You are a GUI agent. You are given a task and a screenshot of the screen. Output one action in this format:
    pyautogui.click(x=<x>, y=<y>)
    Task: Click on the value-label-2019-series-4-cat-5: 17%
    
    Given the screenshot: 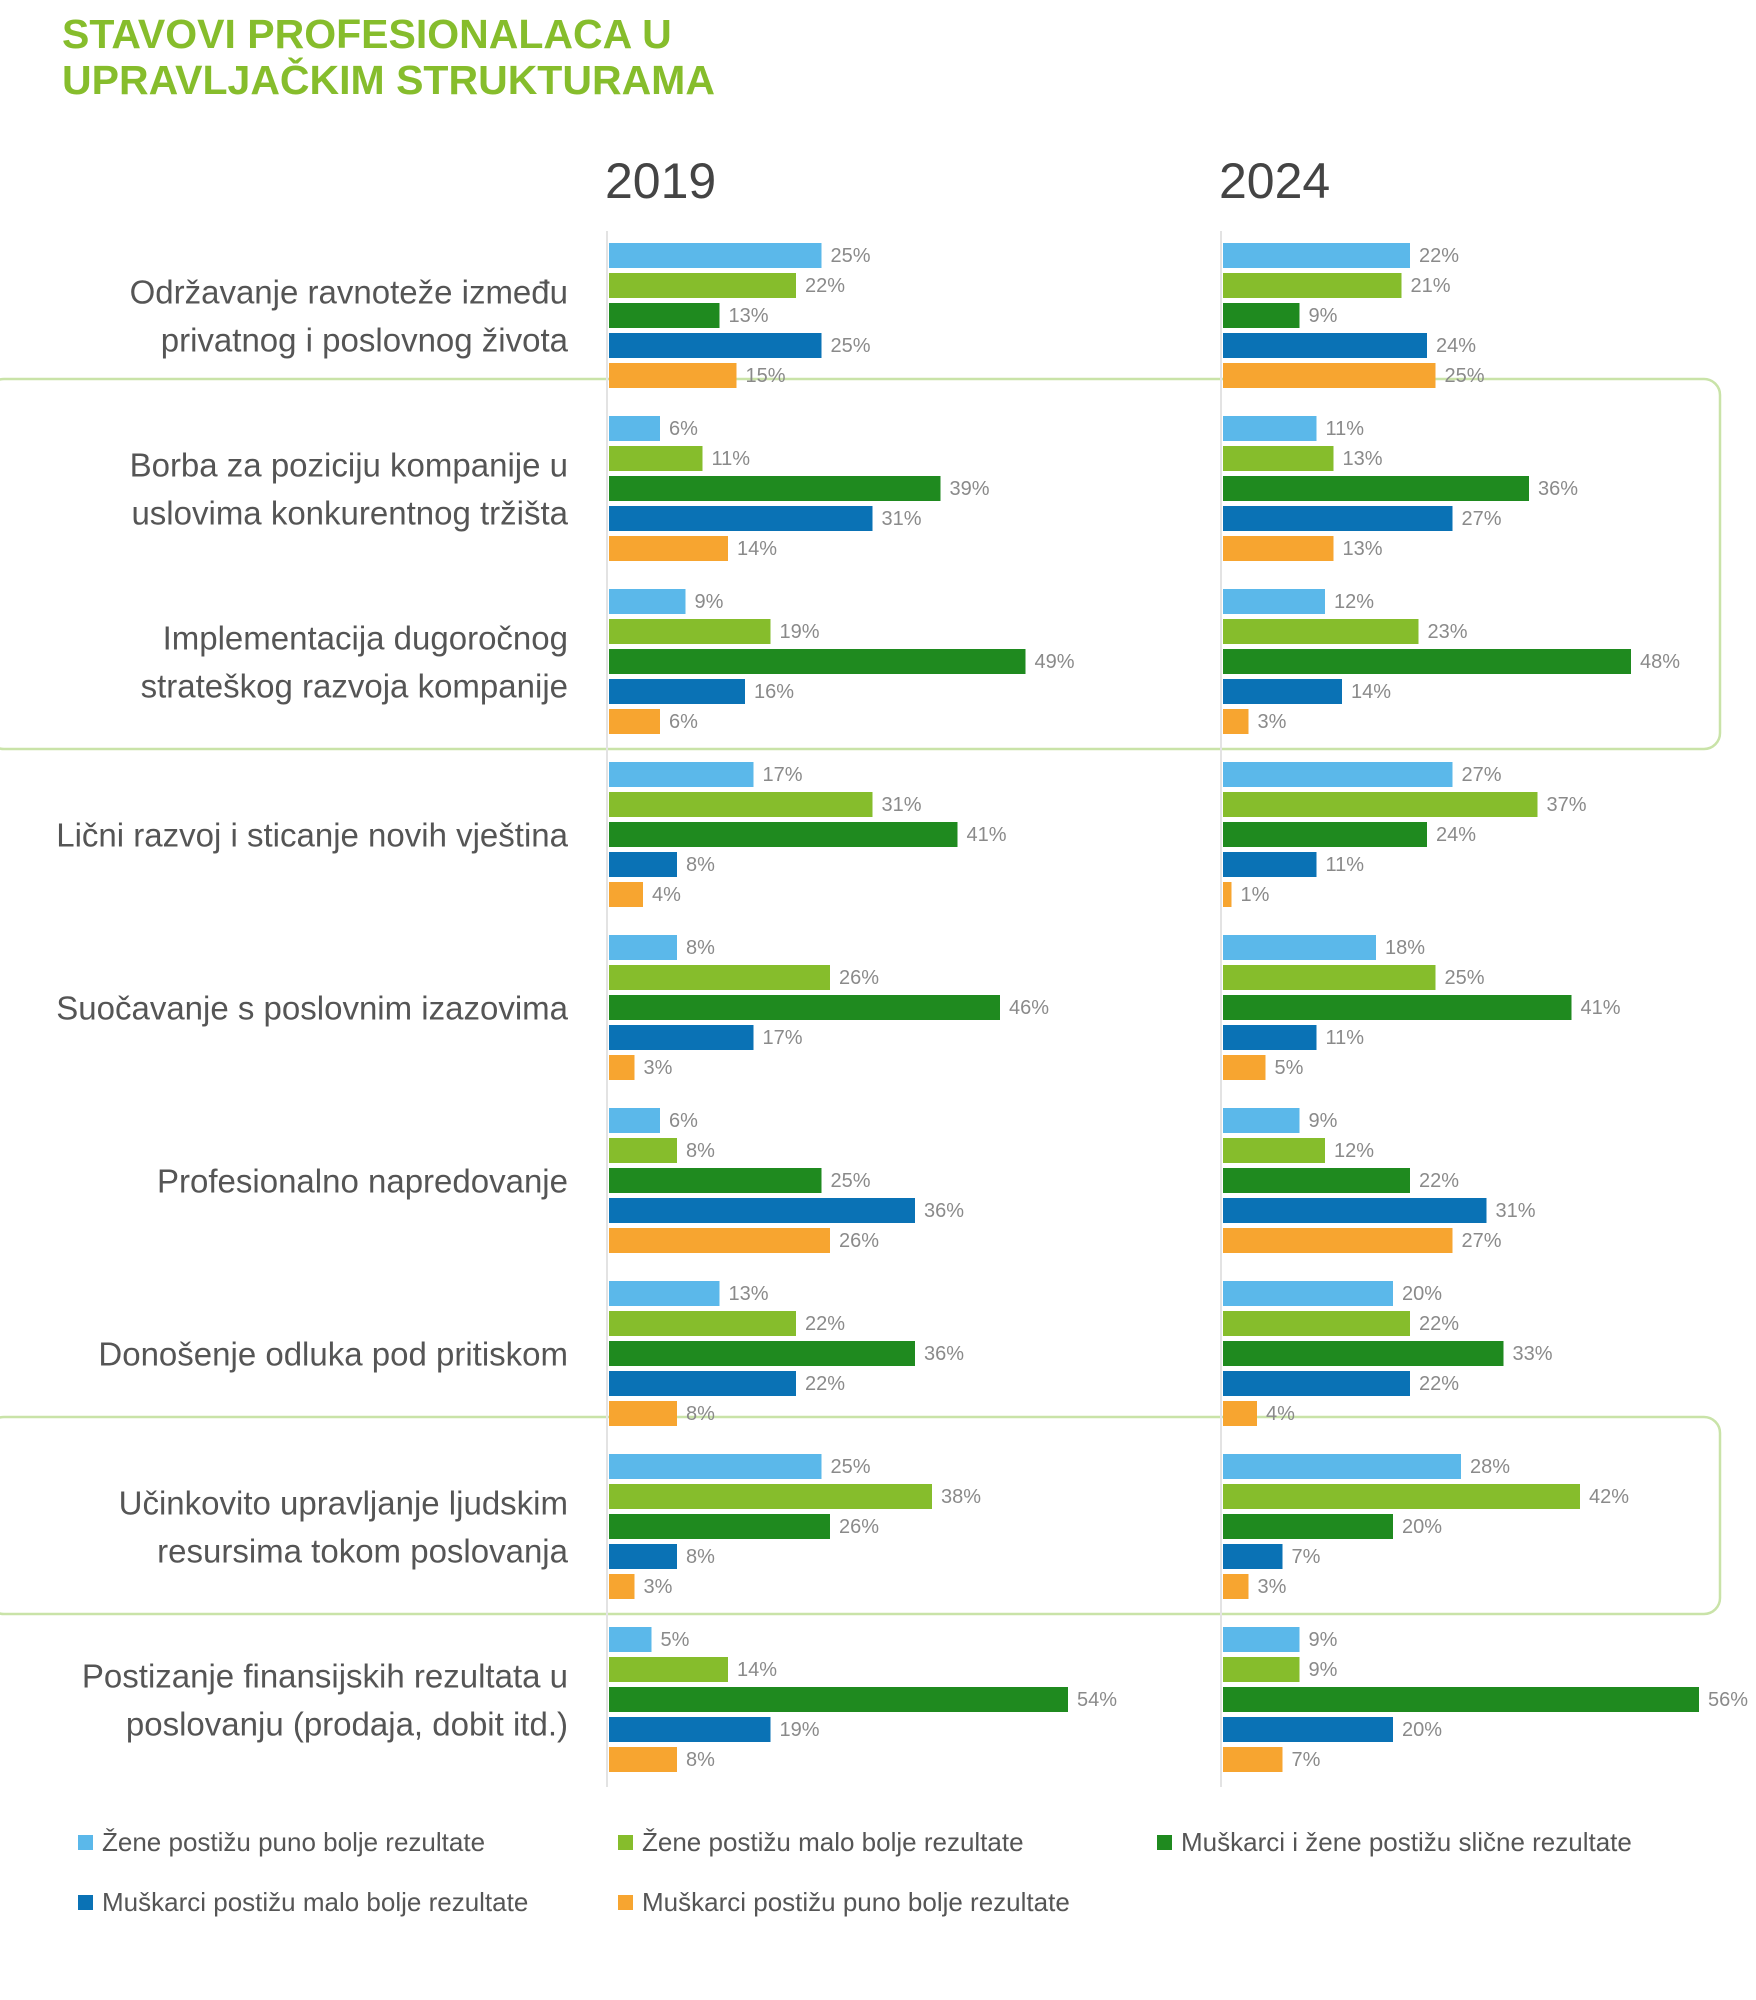 What is the action you would take?
    pyautogui.click(x=783, y=1038)
    